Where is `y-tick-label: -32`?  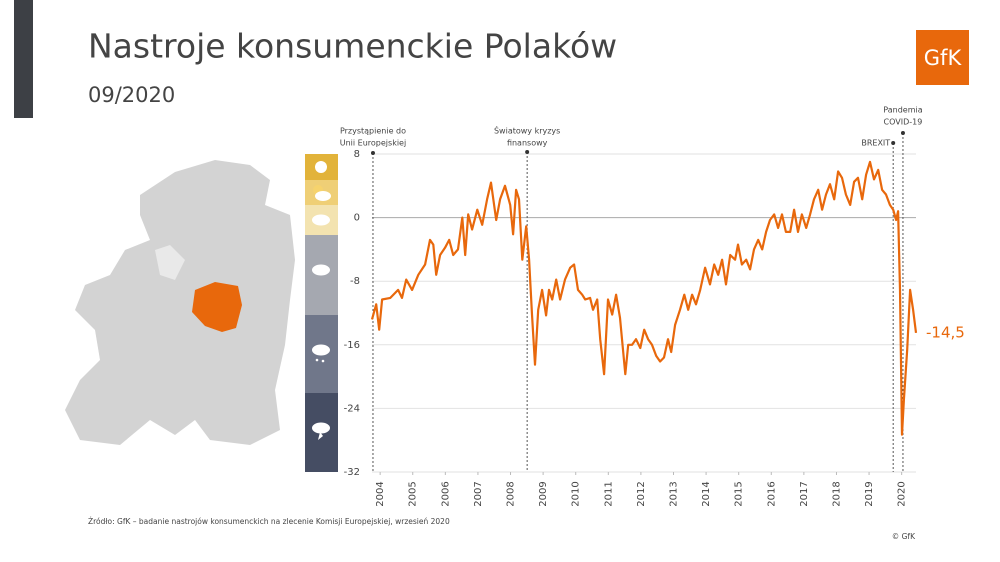
y-tick-label: -32 is located at coordinates (352, 472).